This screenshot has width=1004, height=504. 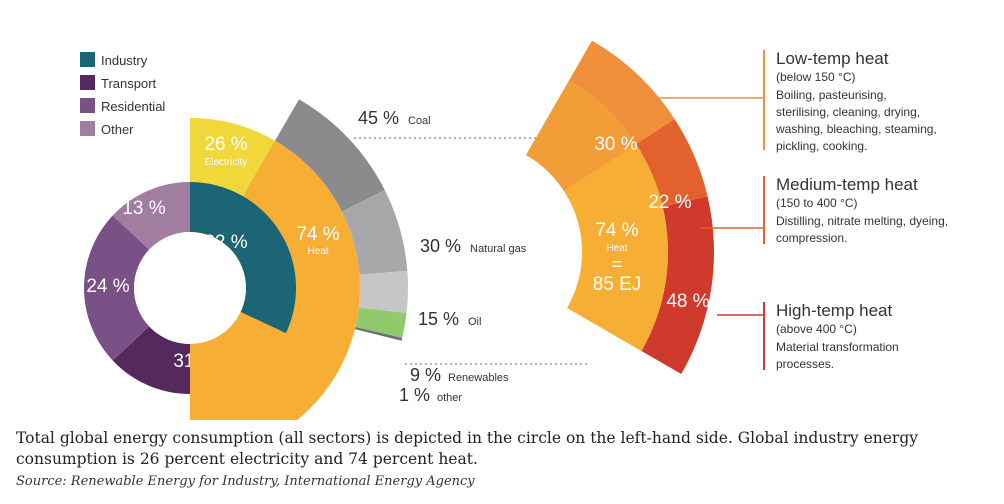 I want to click on industry-heat-value: 74 %, so click(x=317, y=234).